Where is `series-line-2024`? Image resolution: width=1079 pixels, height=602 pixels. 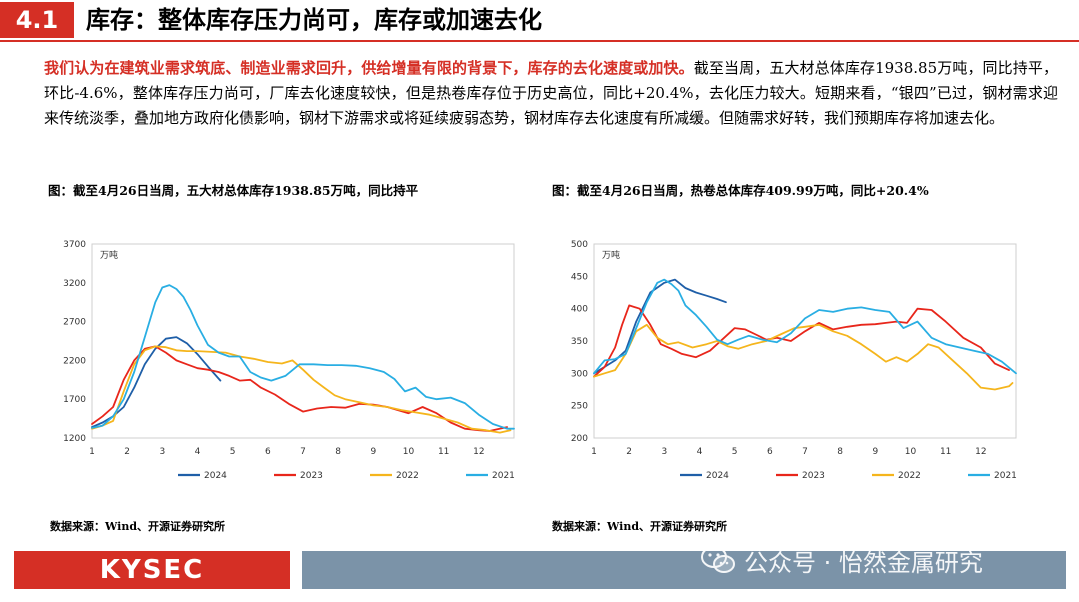
series-line-2024 is located at coordinates (660, 326).